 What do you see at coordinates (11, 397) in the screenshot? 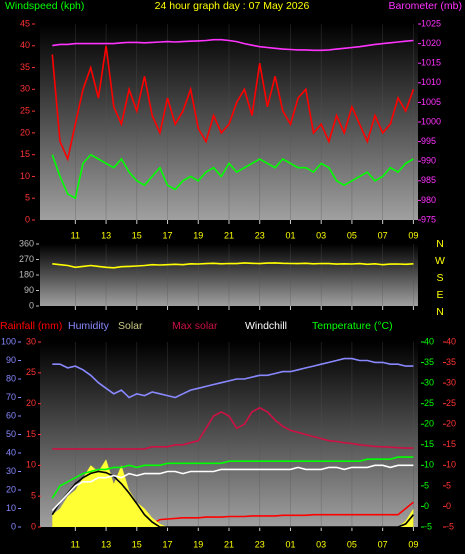
I see `y-tick-label: 70` at bounding box center [11, 397].